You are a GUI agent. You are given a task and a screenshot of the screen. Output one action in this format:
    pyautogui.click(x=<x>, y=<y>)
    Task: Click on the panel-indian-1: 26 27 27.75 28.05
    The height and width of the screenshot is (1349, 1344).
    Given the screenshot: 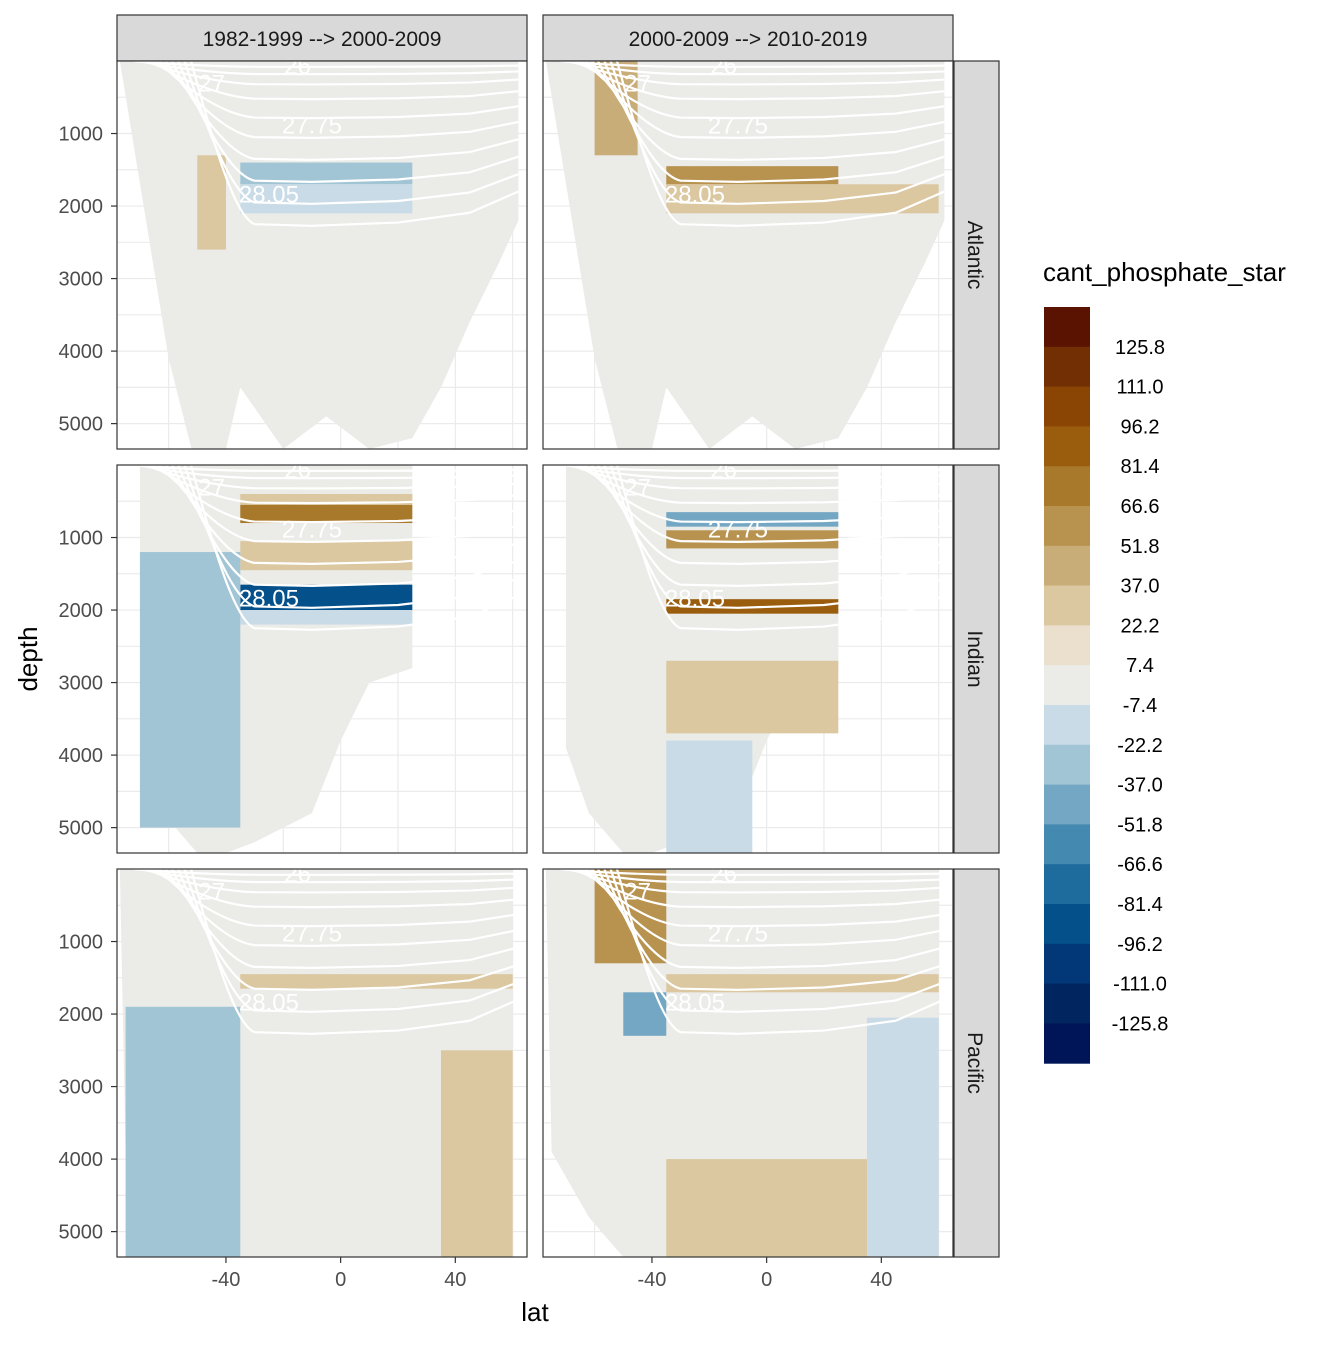 What is the action you would take?
    pyautogui.click(x=322, y=655)
    